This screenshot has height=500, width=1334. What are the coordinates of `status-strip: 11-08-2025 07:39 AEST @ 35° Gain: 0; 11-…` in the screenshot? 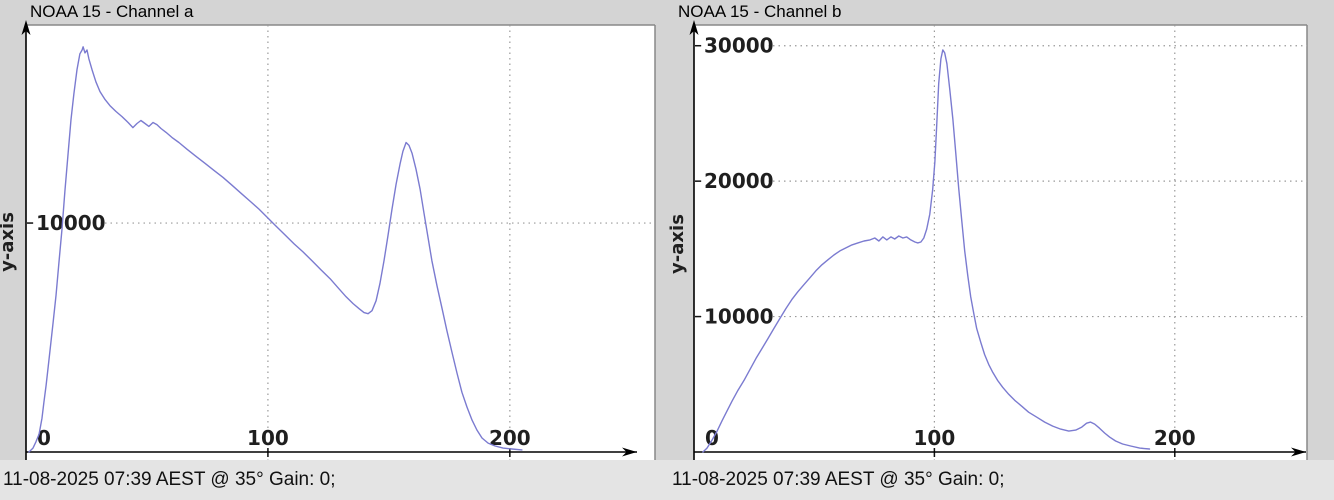 It's located at (667, 480).